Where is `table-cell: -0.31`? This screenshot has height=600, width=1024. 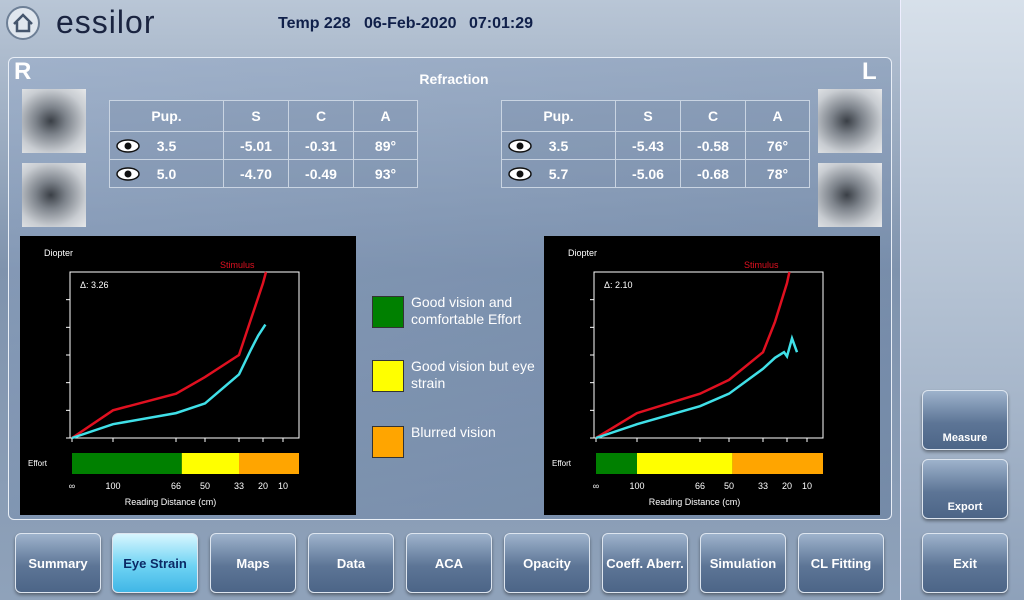 table-cell: -0.31 is located at coordinates (321, 145).